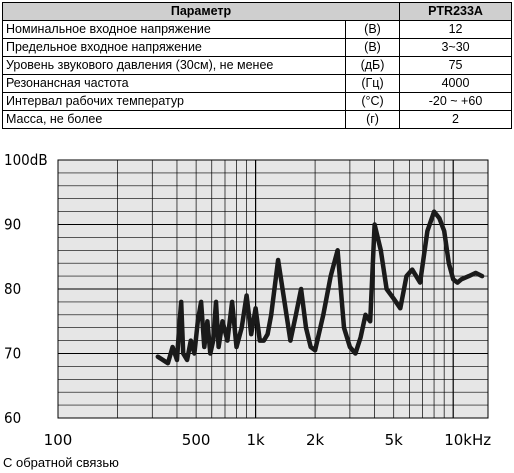 This screenshot has height=473, width=514. What do you see at coordinates (456, 119) in the screenshot?
I see `value-cell: 2` at bounding box center [456, 119].